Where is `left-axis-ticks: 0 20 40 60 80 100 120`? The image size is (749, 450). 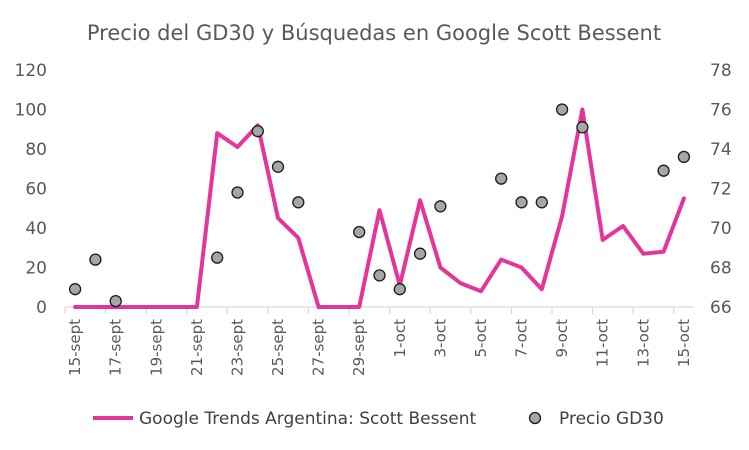
left-axis-ticks: 0 20 40 60 80 100 120 is located at coordinates (31, 189).